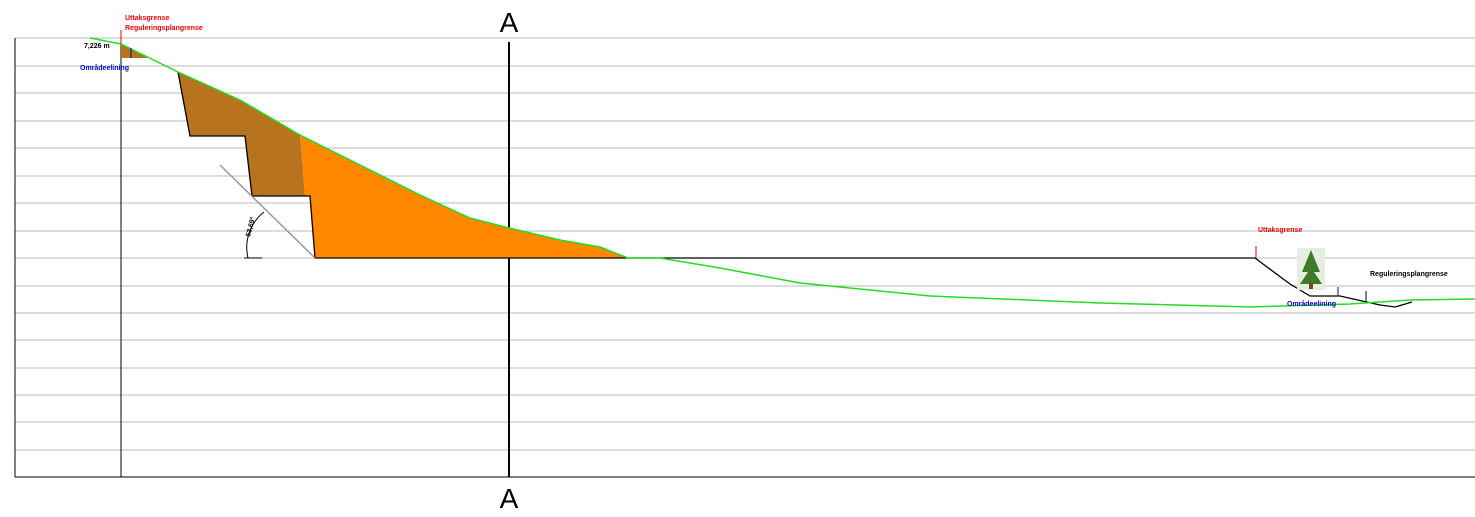 This screenshot has height=517, width=1475. What do you see at coordinates (1311, 269) in the screenshot?
I see `tree-icon` at bounding box center [1311, 269].